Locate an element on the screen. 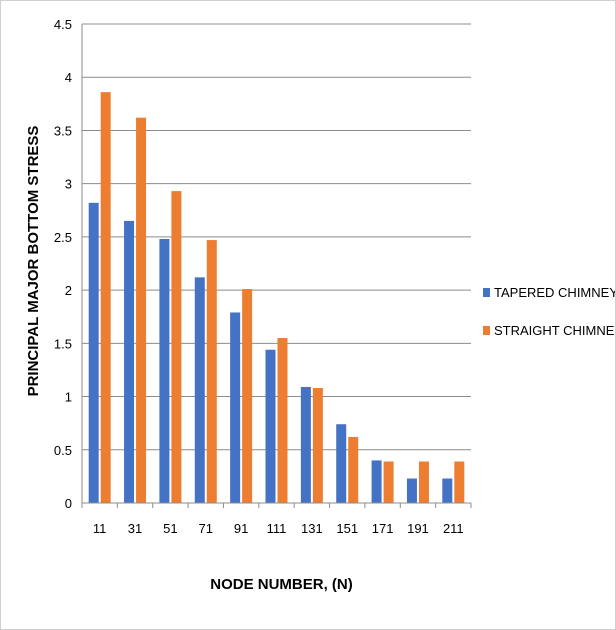 The height and width of the screenshot is (630, 616). x-tick-label: 191 is located at coordinates (418, 528).